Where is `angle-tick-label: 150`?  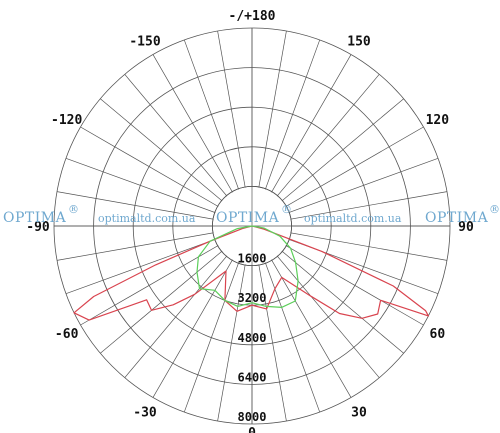 angle-tick-label: 150 is located at coordinates (359, 42).